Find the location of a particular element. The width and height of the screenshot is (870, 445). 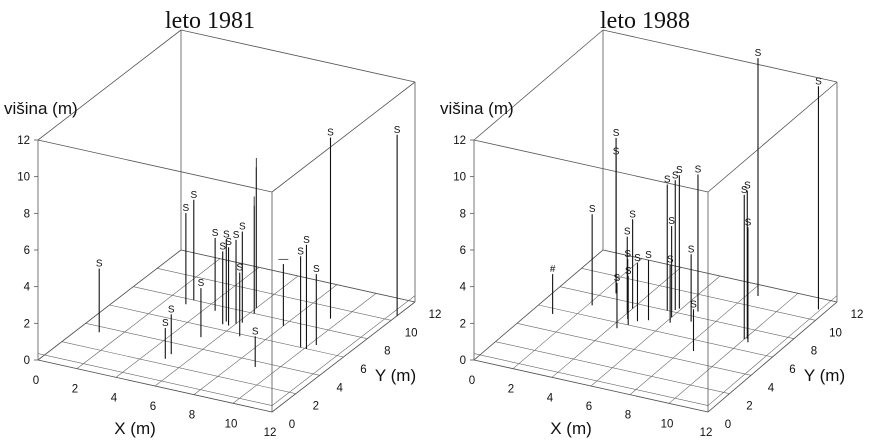

x-tick-label: 4 is located at coordinates (550, 398).